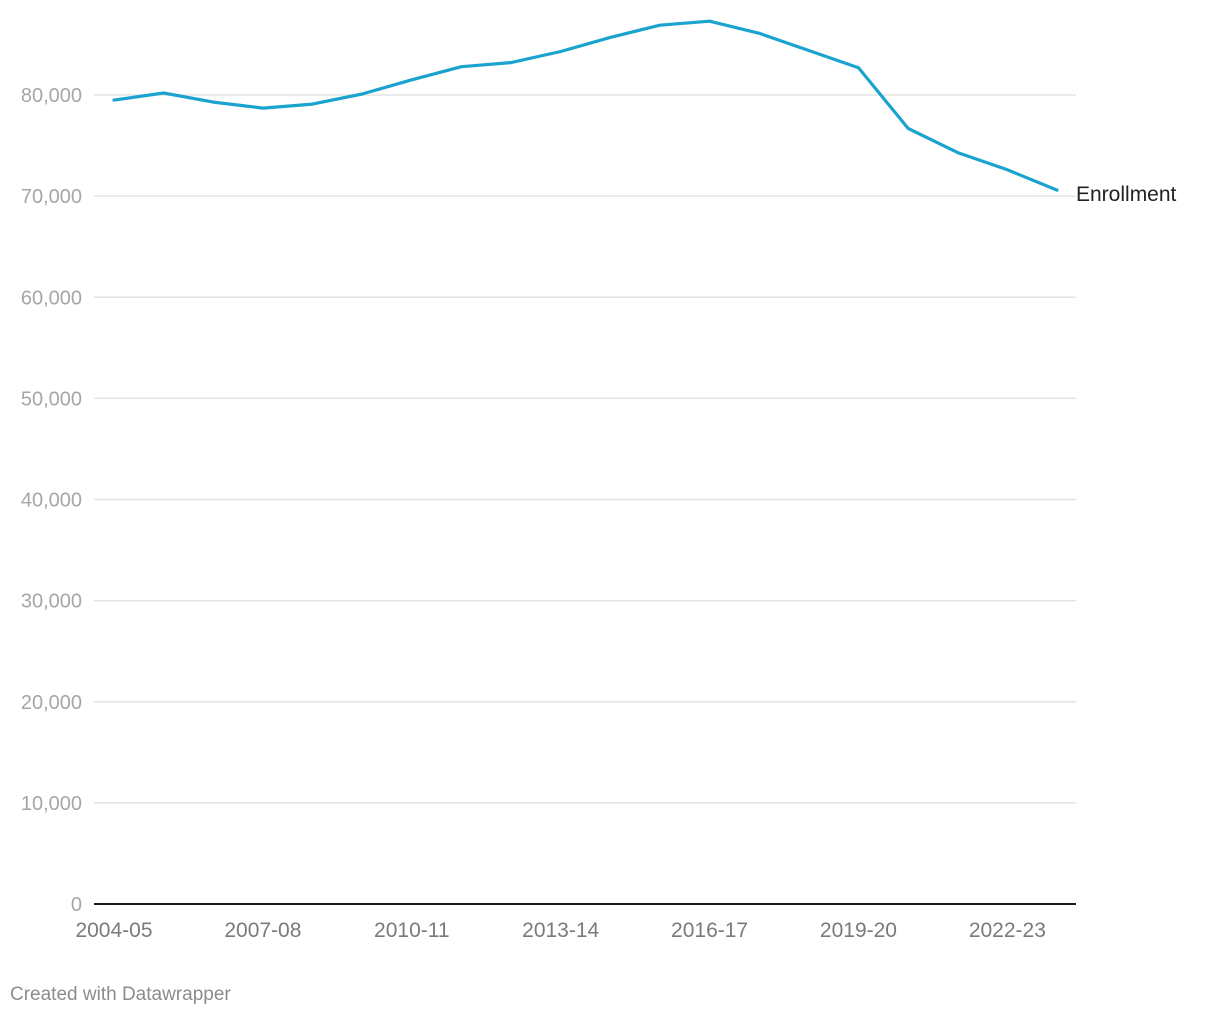 The height and width of the screenshot is (1020, 1220). Describe the element at coordinates (51, 602) in the screenshot. I see `y-tick-label: 30,000` at that location.